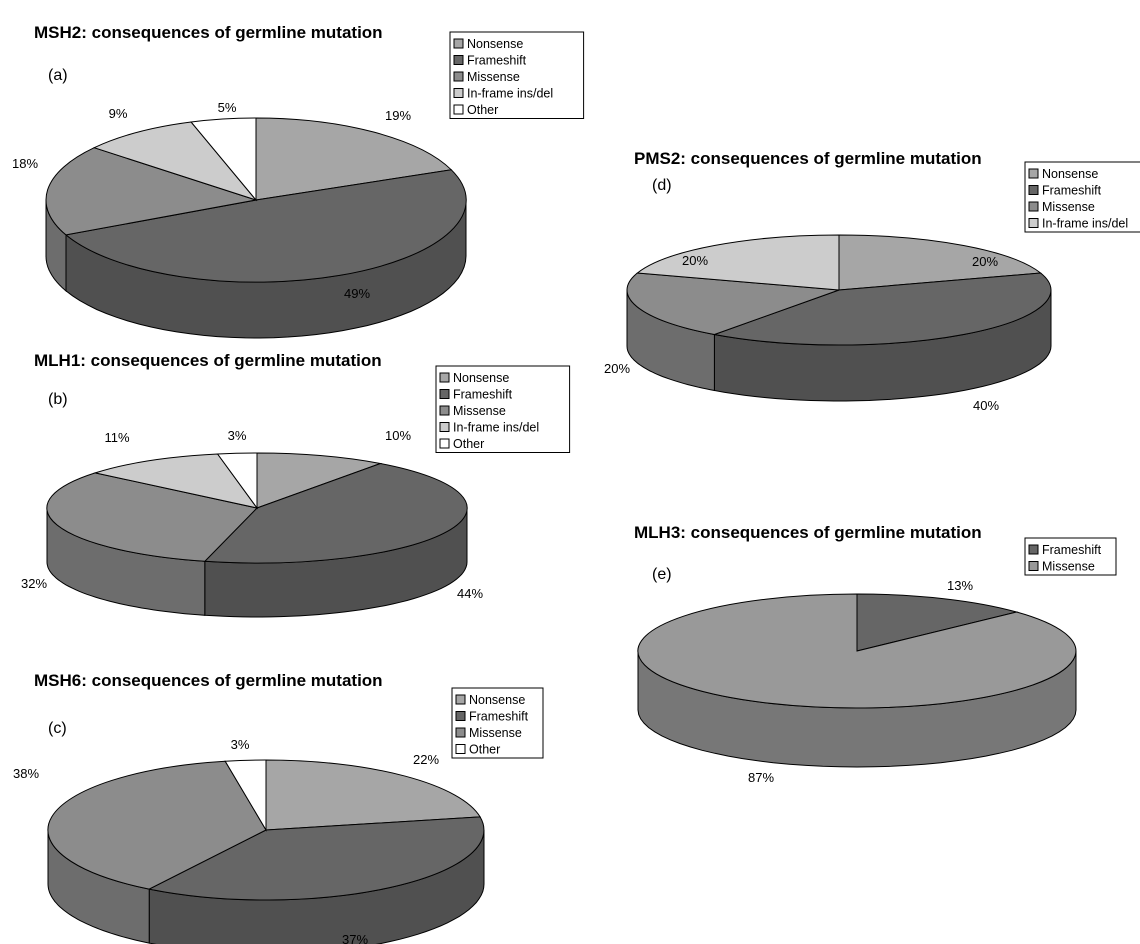 Image resolution: width=1140 pixels, height=944 pixels. I want to click on msh6-legend-label-frameshift: Frameshift, so click(499, 717).